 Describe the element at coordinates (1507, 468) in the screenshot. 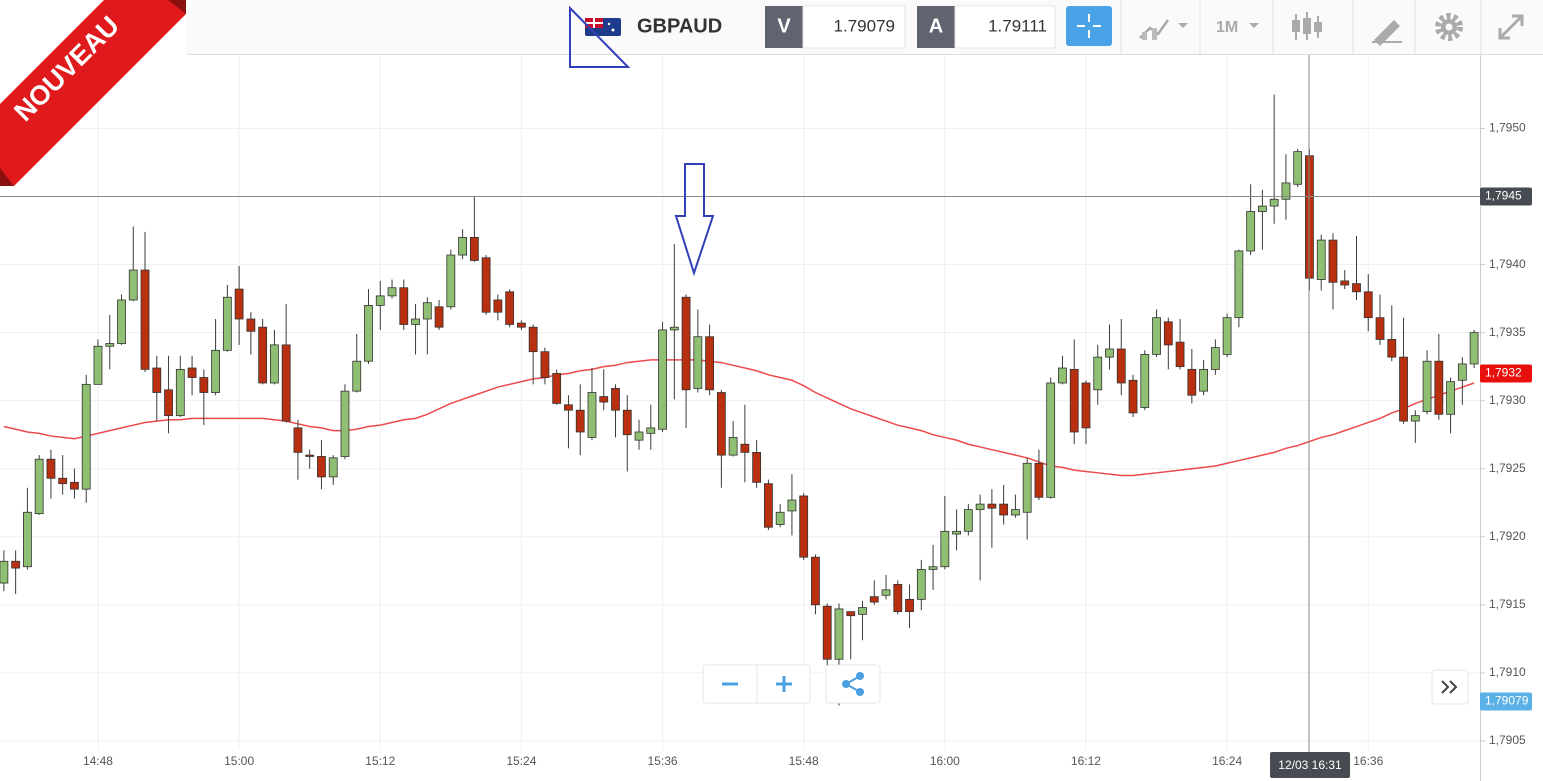

I see `y-tick-label: 1,7925` at that location.